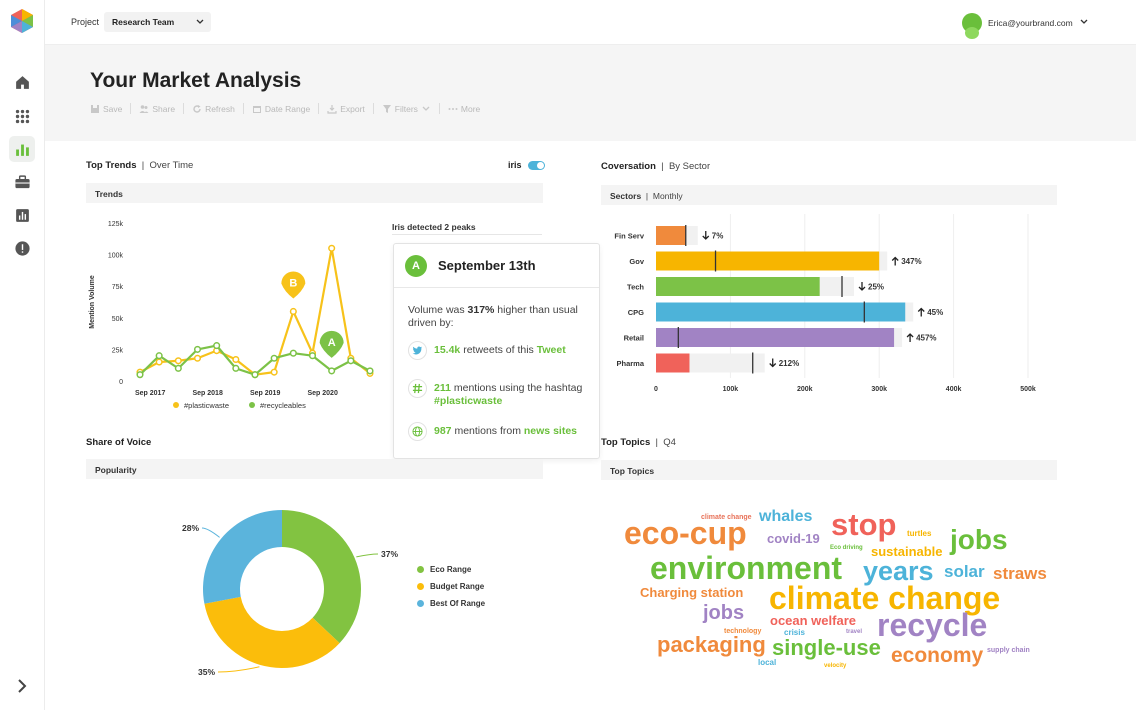 The height and width of the screenshot is (710, 1136). What do you see at coordinates (846, 548) in the screenshot?
I see `word-cloud-term: Eco driving` at bounding box center [846, 548].